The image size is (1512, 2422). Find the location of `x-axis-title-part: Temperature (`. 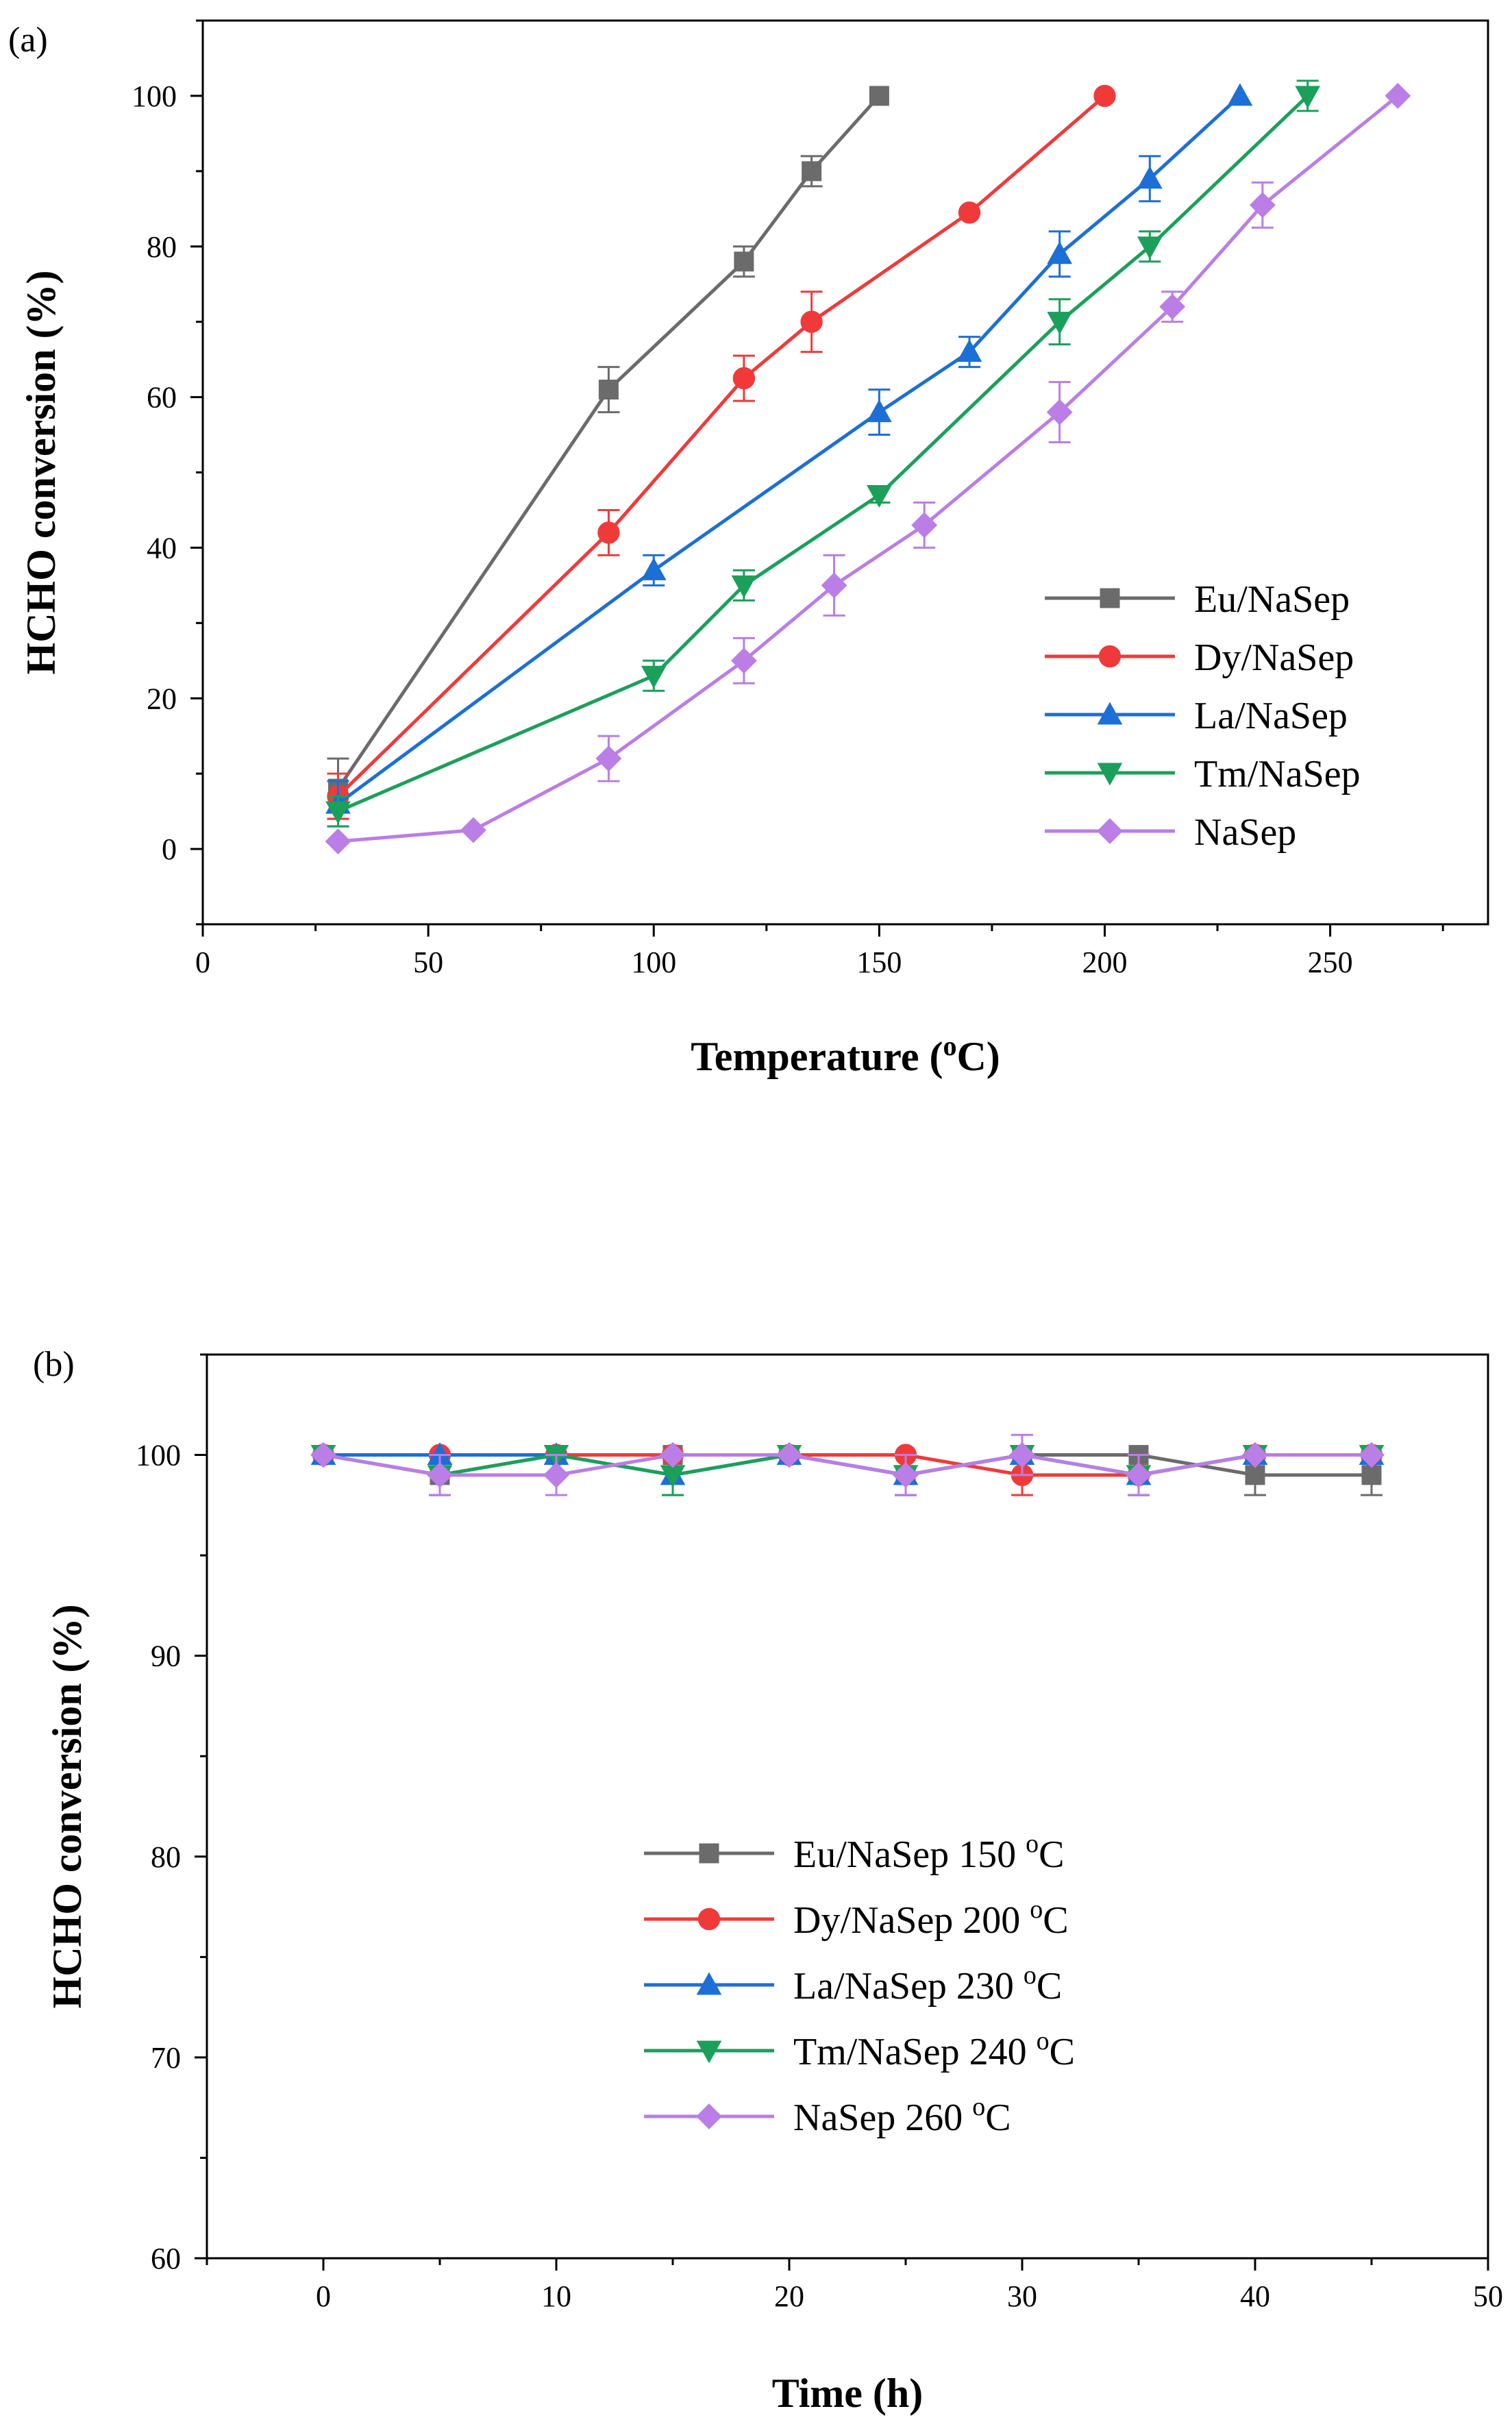

x-axis-title-part: Temperature ( is located at coordinates (817, 1056).